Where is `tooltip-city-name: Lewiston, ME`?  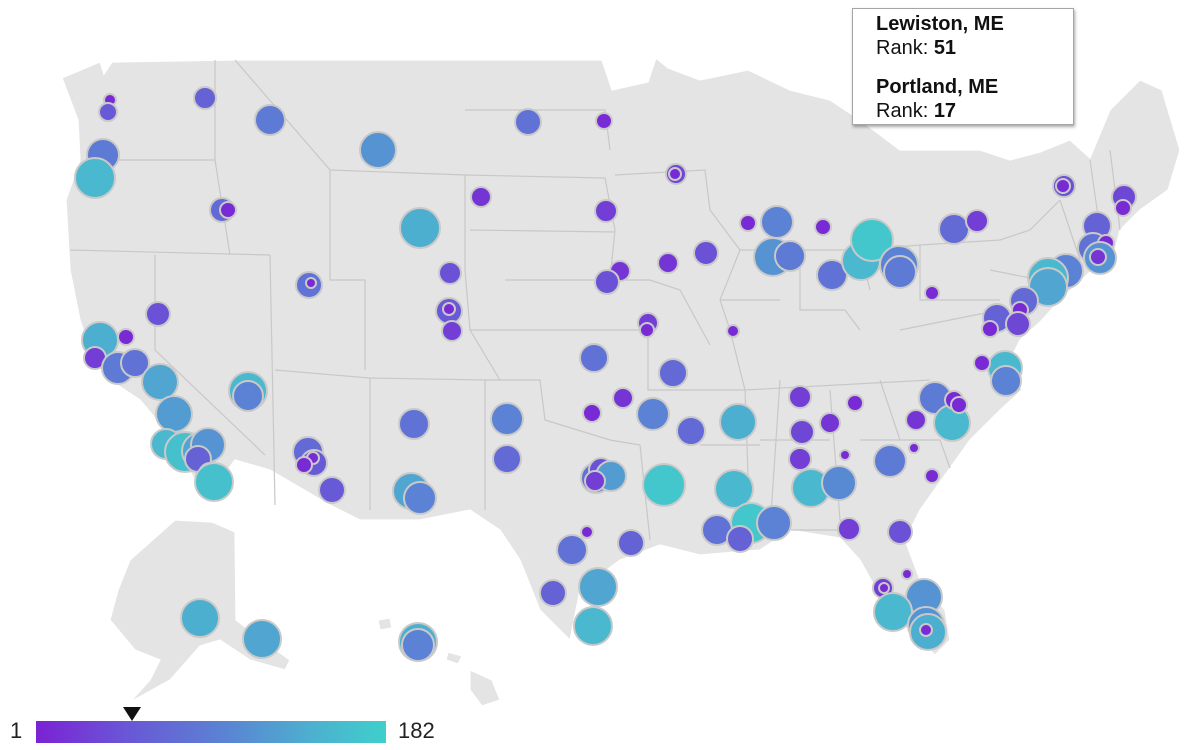 tooltip-city-name: Lewiston, ME is located at coordinates (940, 24).